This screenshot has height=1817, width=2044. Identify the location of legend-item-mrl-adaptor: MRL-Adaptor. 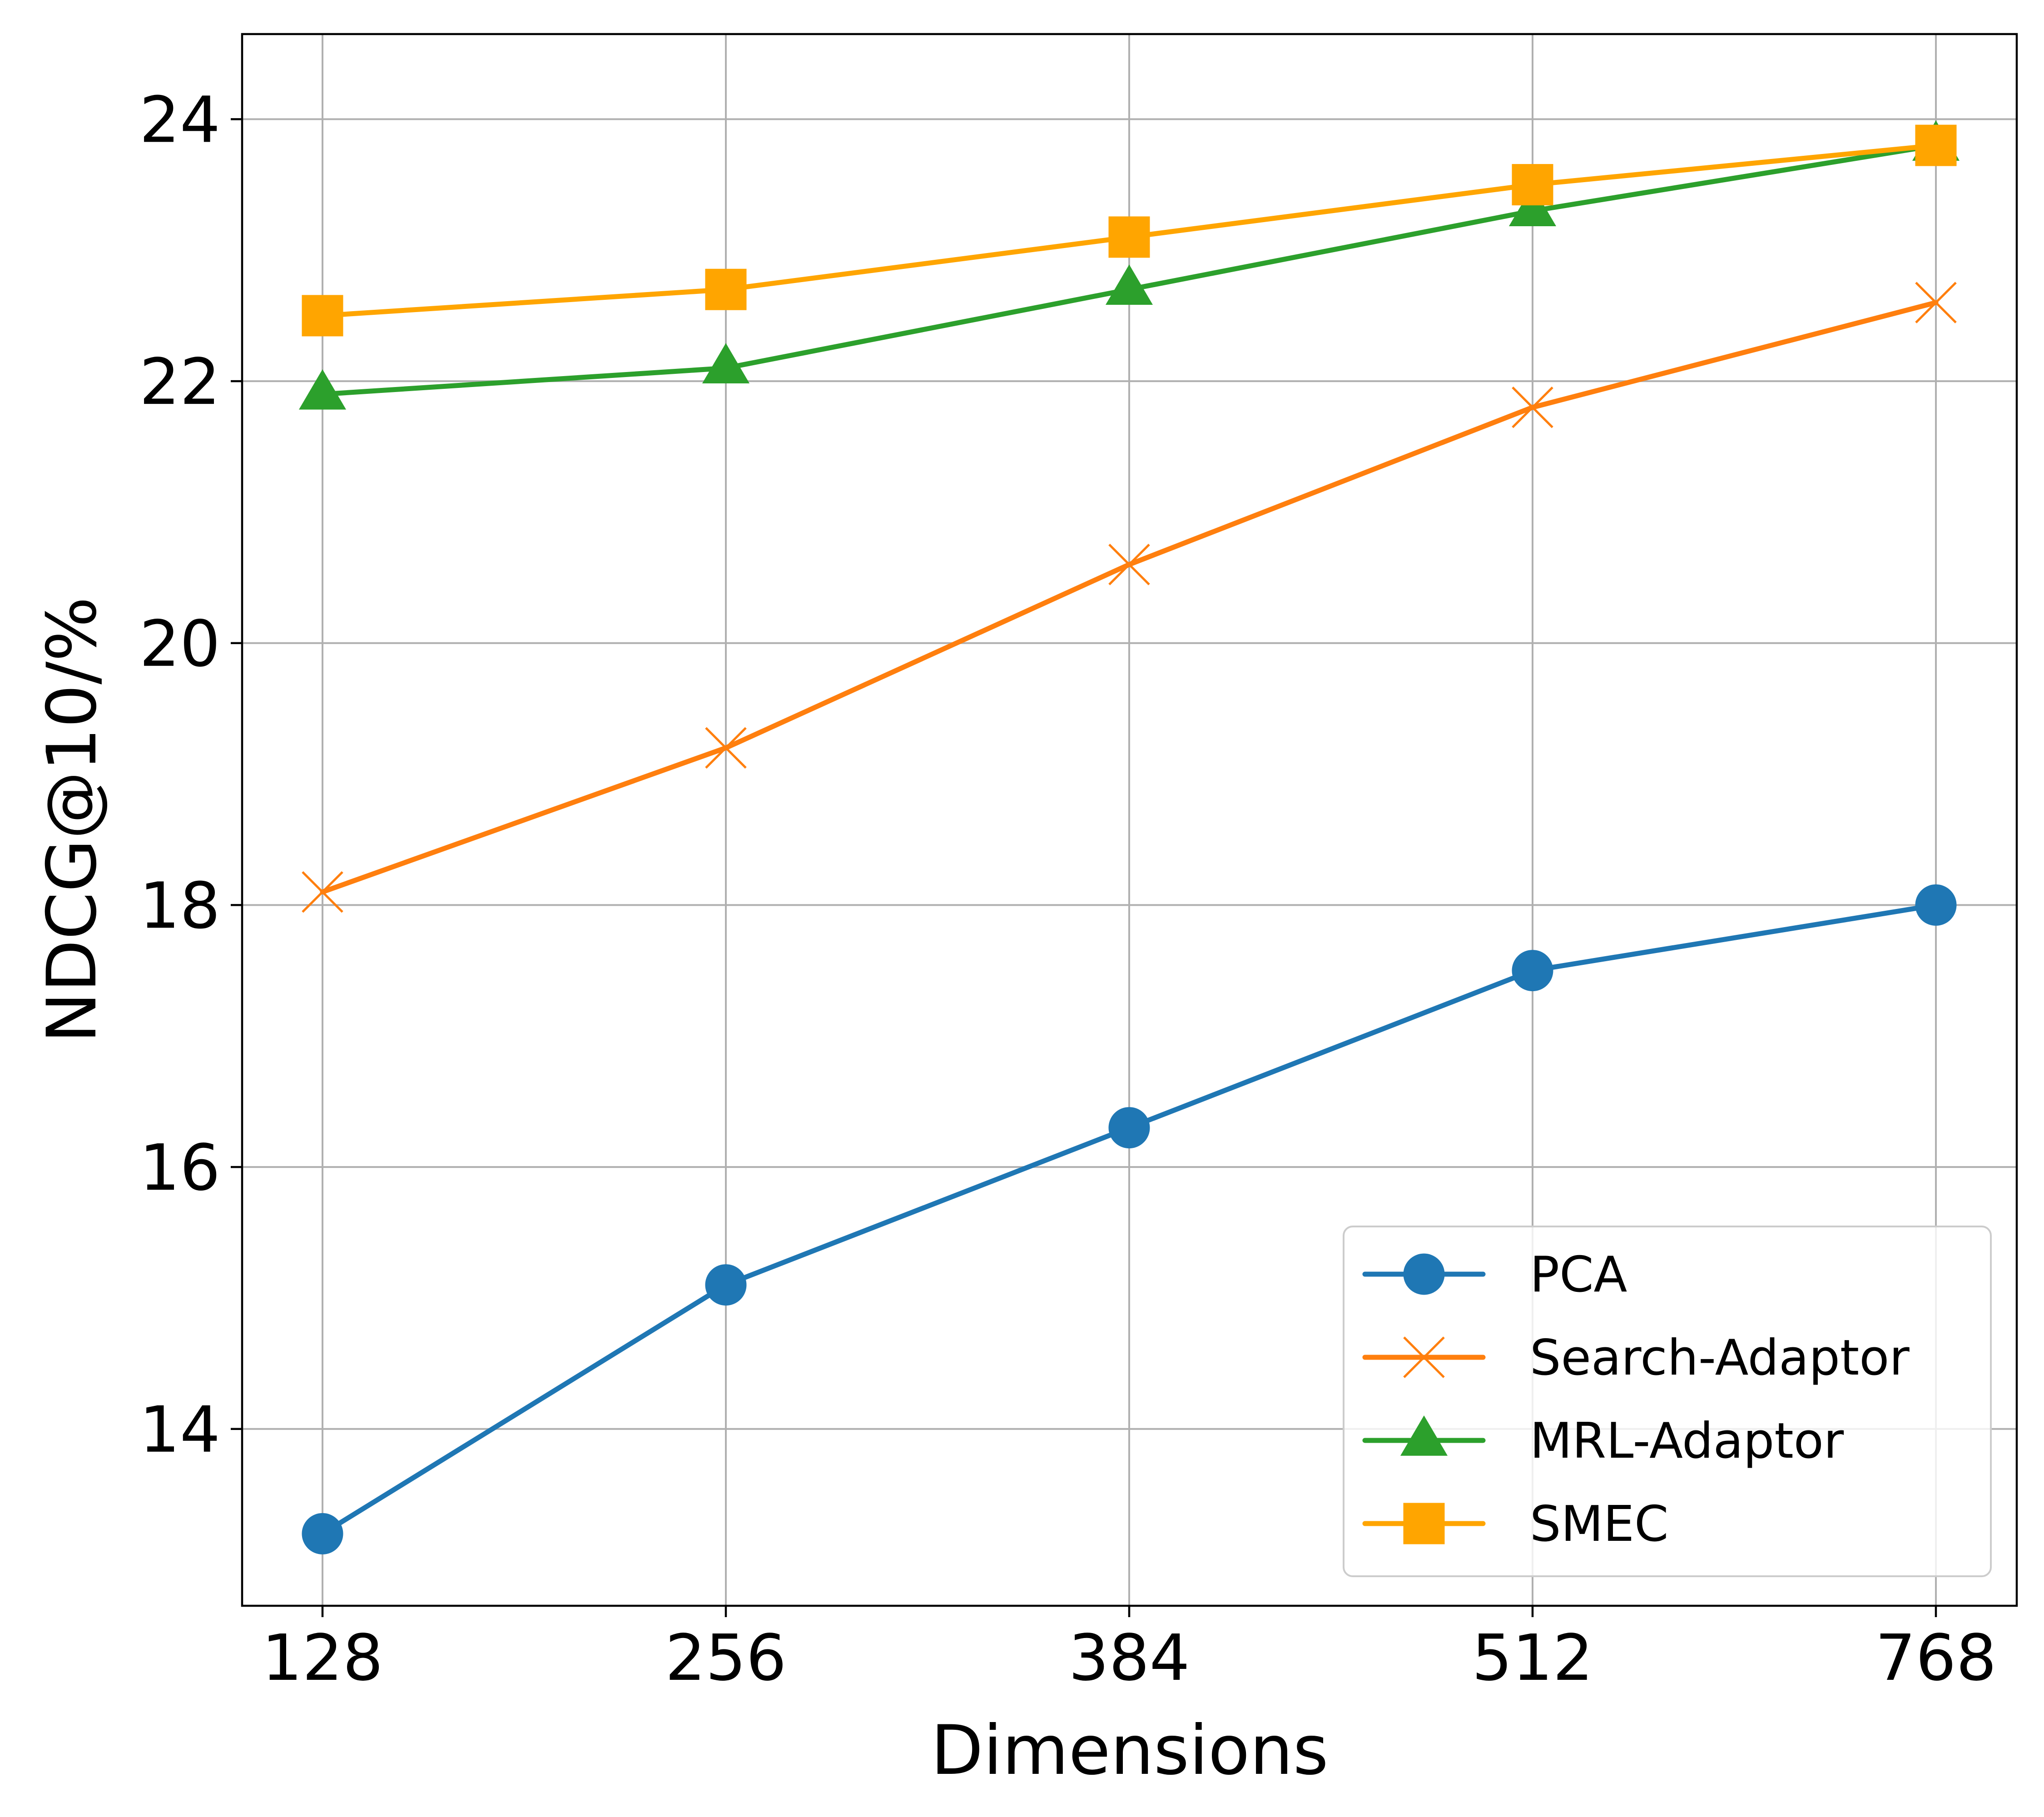
(1603, 1441).